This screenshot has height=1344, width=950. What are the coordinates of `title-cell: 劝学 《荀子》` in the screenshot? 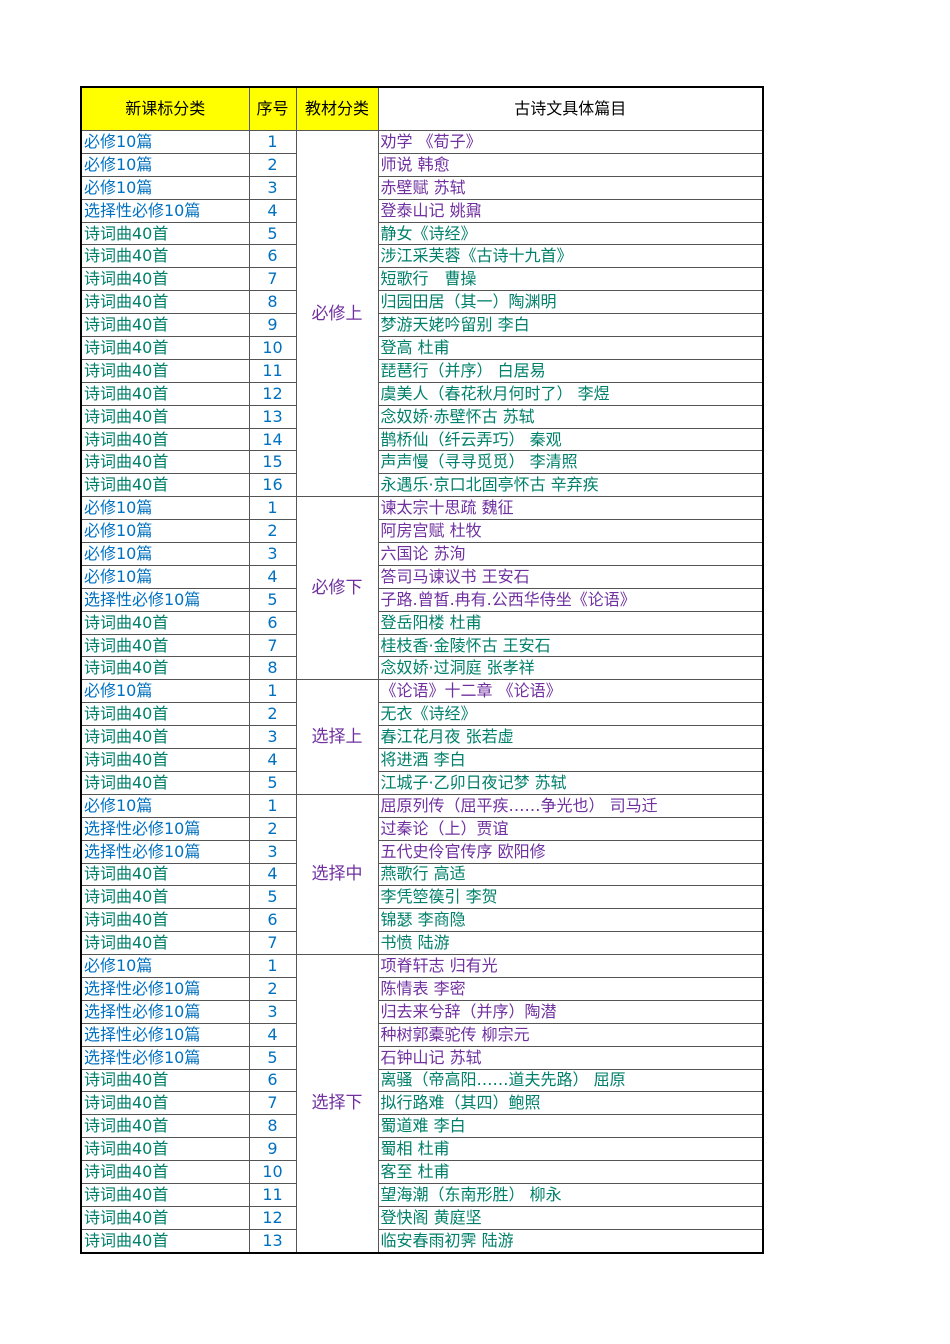 It's located at (570, 142).